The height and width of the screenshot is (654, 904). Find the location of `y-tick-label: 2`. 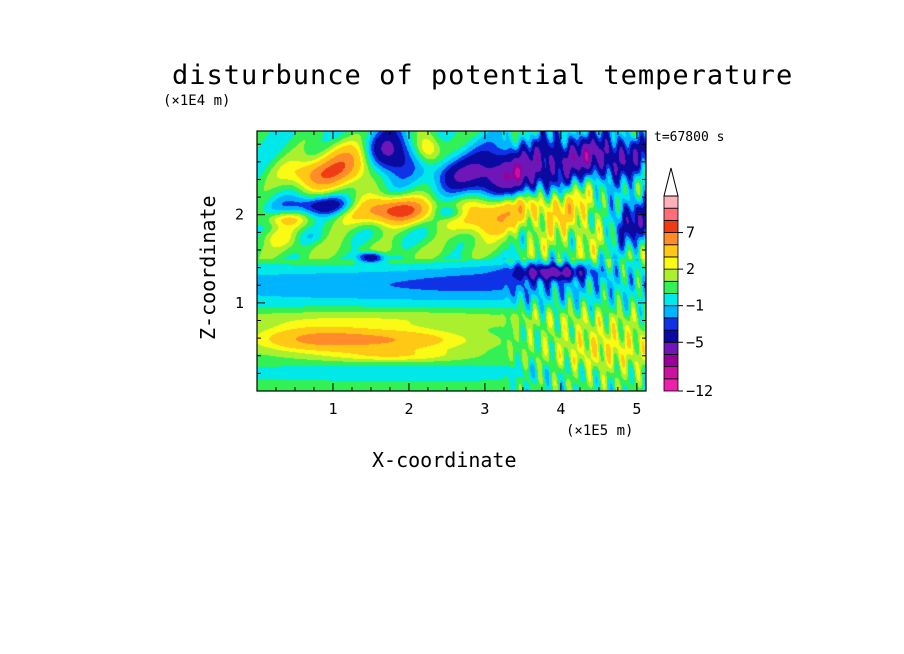

y-tick-label: 2 is located at coordinates (239, 215).